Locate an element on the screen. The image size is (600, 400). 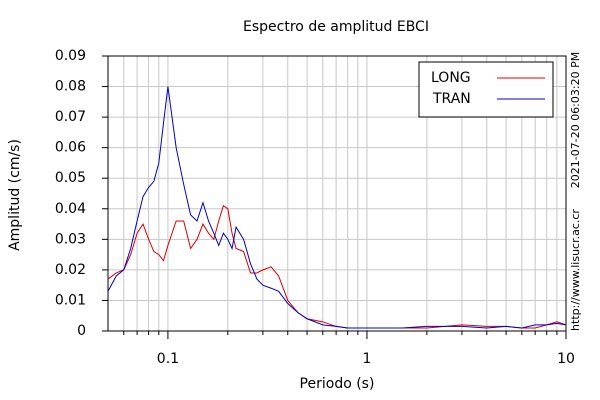
x-tick-label: 1 is located at coordinates (366, 359).